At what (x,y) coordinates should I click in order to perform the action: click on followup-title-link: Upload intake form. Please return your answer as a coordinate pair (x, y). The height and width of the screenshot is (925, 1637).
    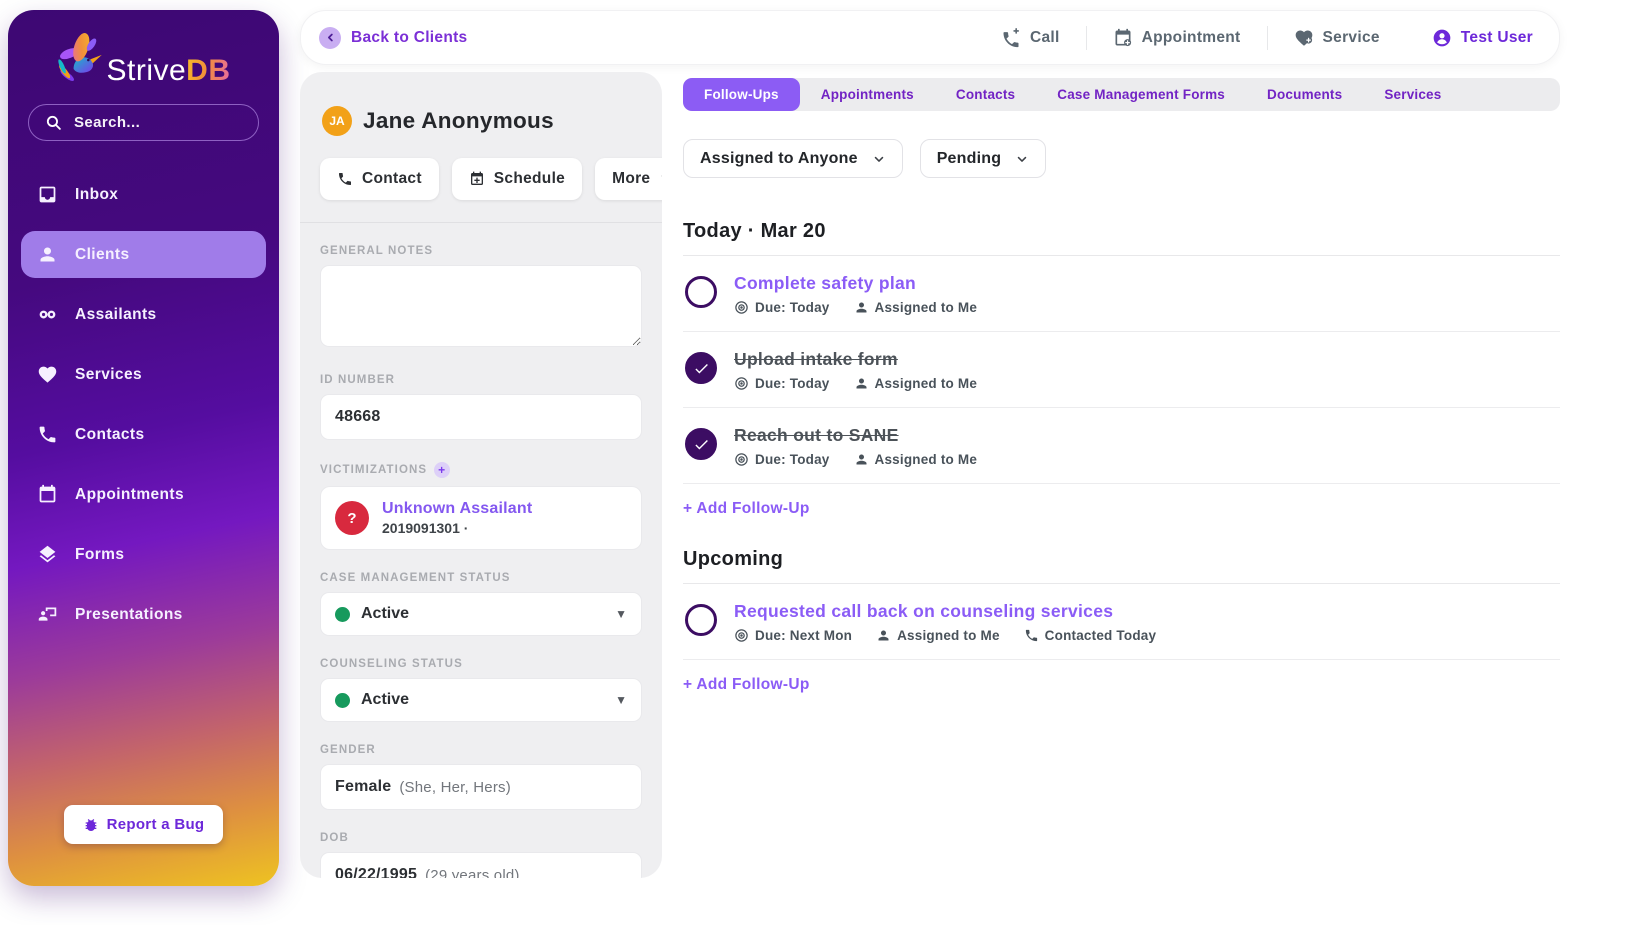
    Looking at the image, I should click on (816, 359).